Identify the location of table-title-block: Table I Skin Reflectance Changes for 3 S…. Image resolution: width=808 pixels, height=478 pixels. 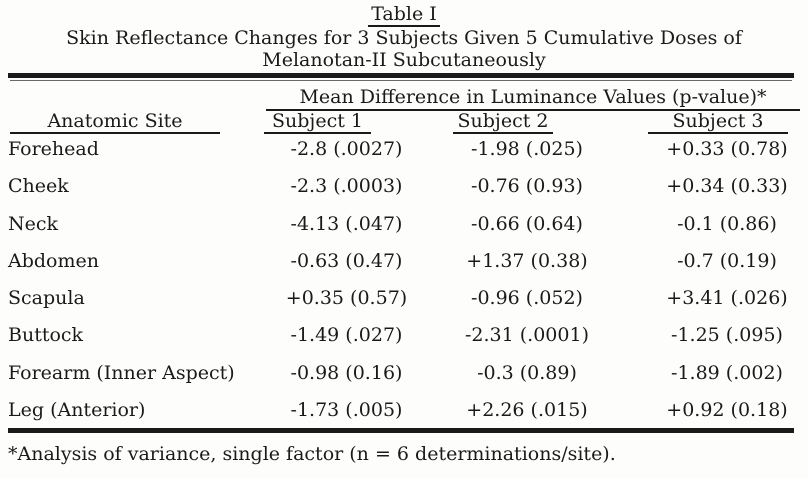
(404, 37).